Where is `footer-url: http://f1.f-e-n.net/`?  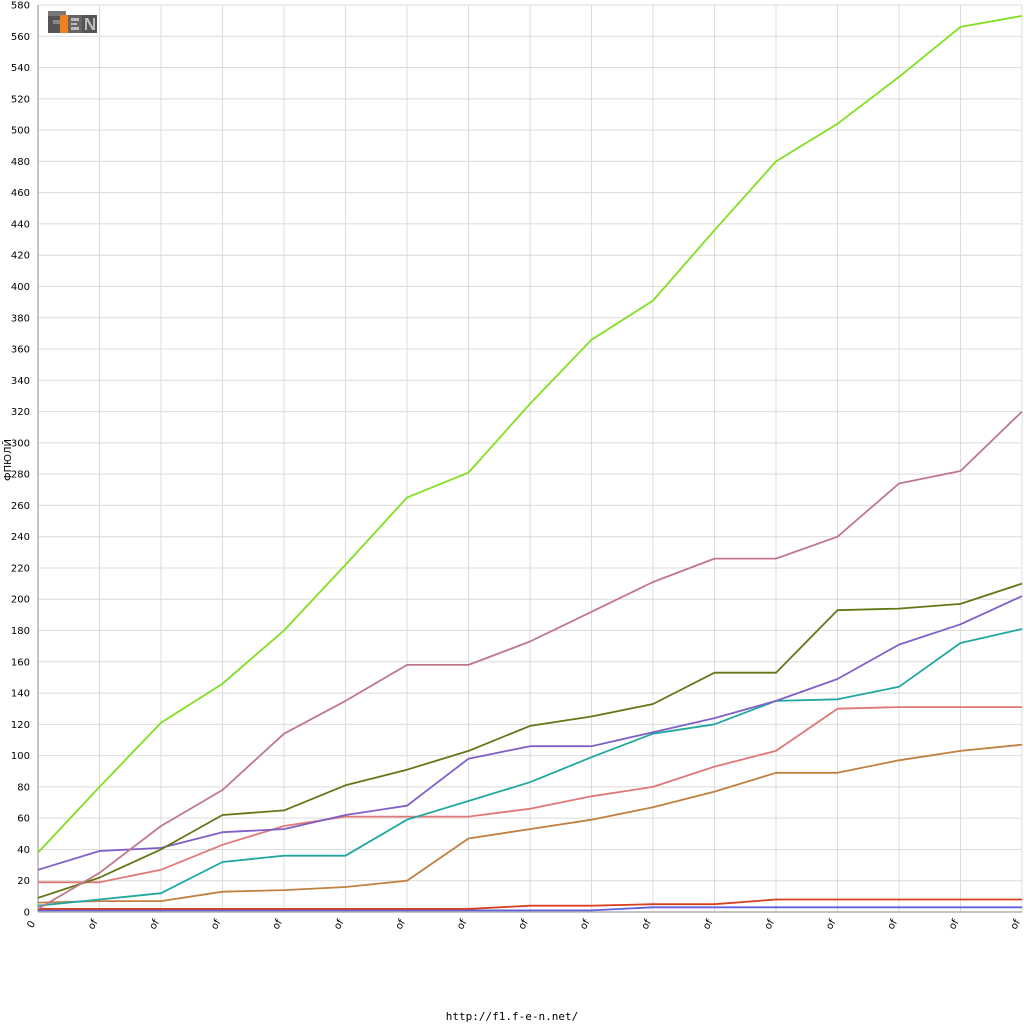
footer-url: http://f1.f-e-n.net/ is located at coordinates (512, 1016).